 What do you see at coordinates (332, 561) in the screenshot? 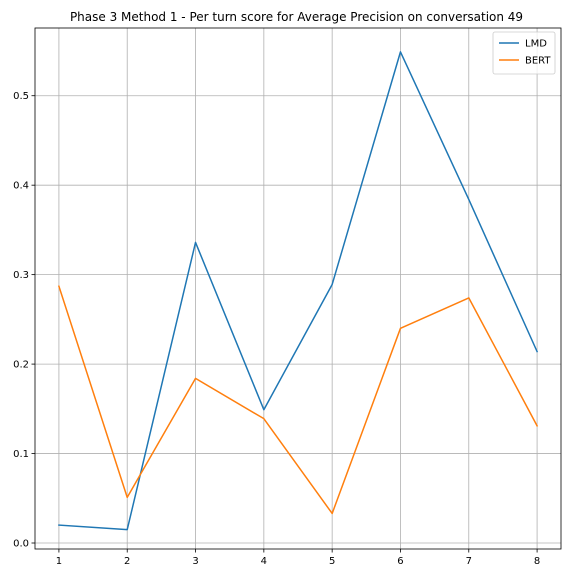
I see `x-tick-label: 5` at bounding box center [332, 561].